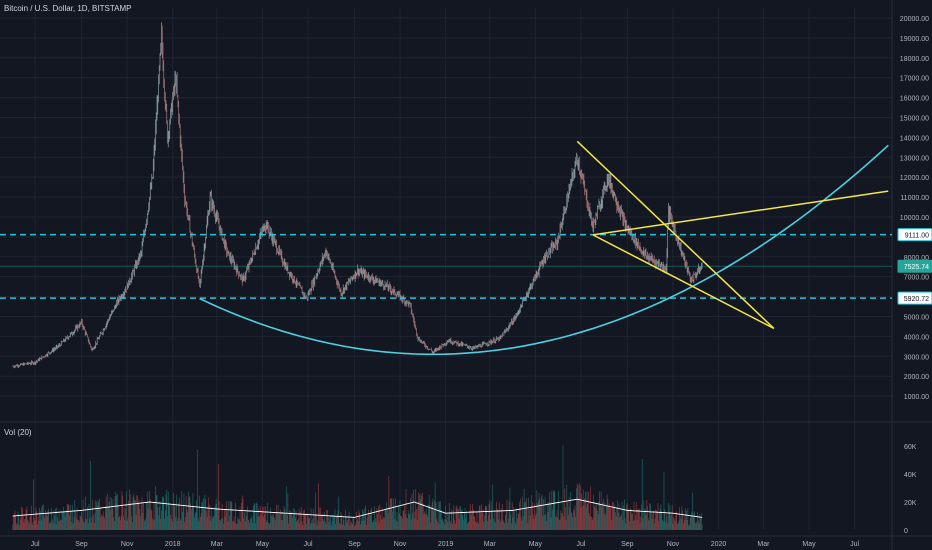 The image size is (932, 550). Describe the element at coordinates (81, 544) in the screenshot. I see `time-tick-label: Sep` at that location.